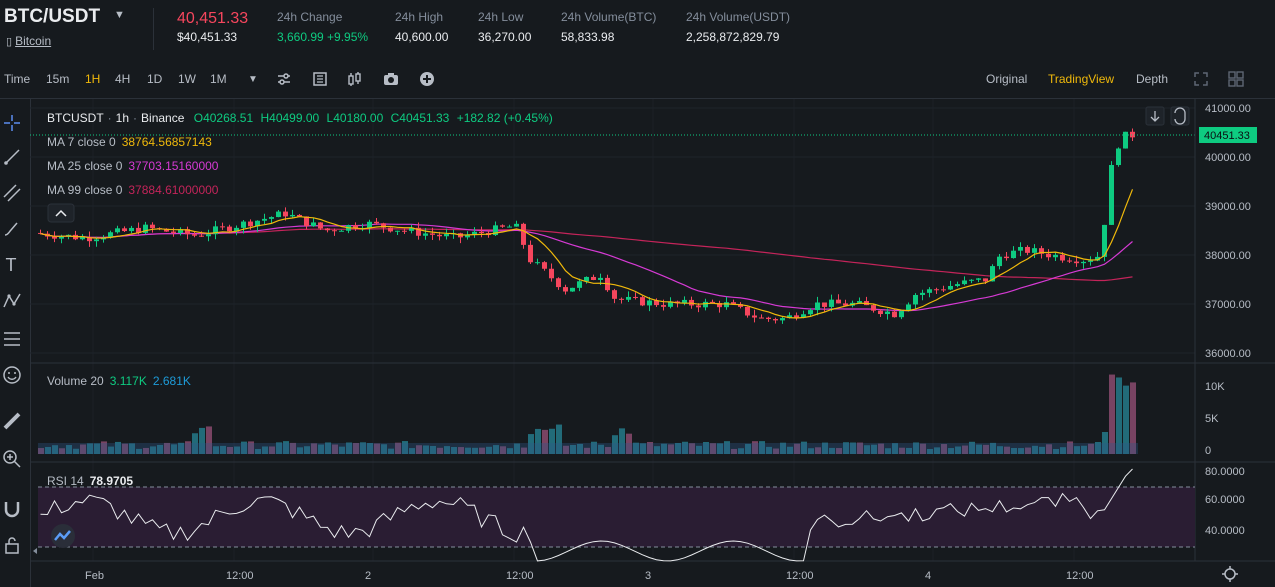 The width and height of the screenshot is (1275, 587). What do you see at coordinates (1236, 79) in the screenshot?
I see `layout-grid-icon` at bounding box center [1236, 79].